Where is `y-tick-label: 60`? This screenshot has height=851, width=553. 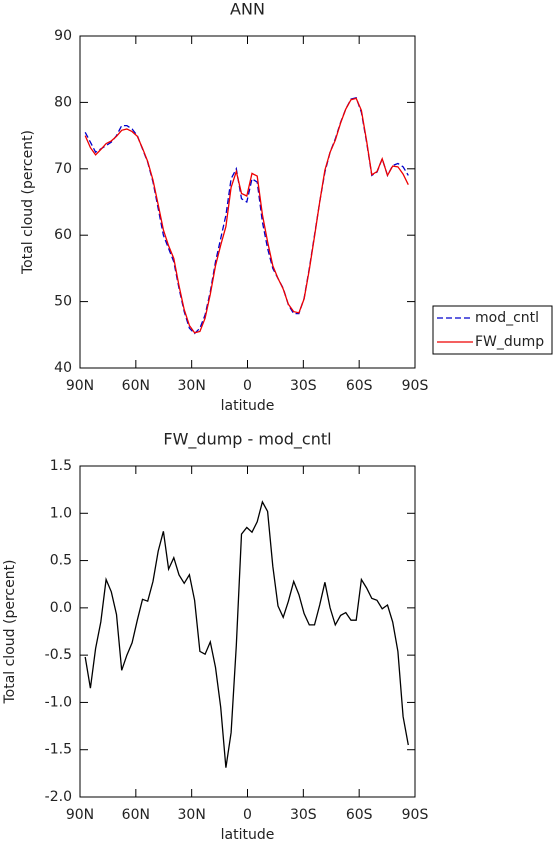
y-tick-label: 60 is located at coordinates (63, 235).